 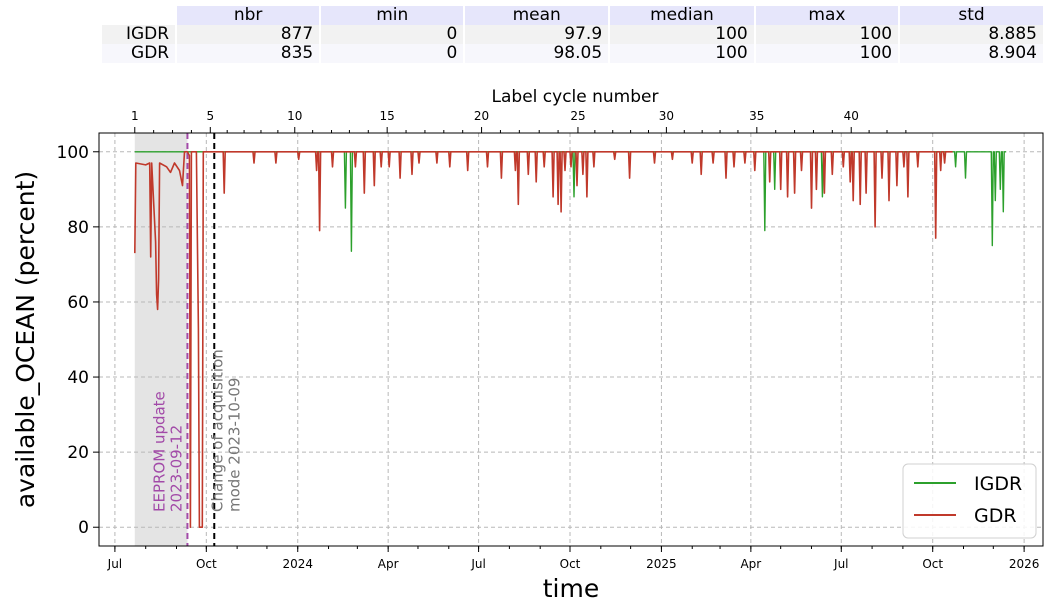 I want to click on stats-row-label: GDR, so click(x=139, y=53).